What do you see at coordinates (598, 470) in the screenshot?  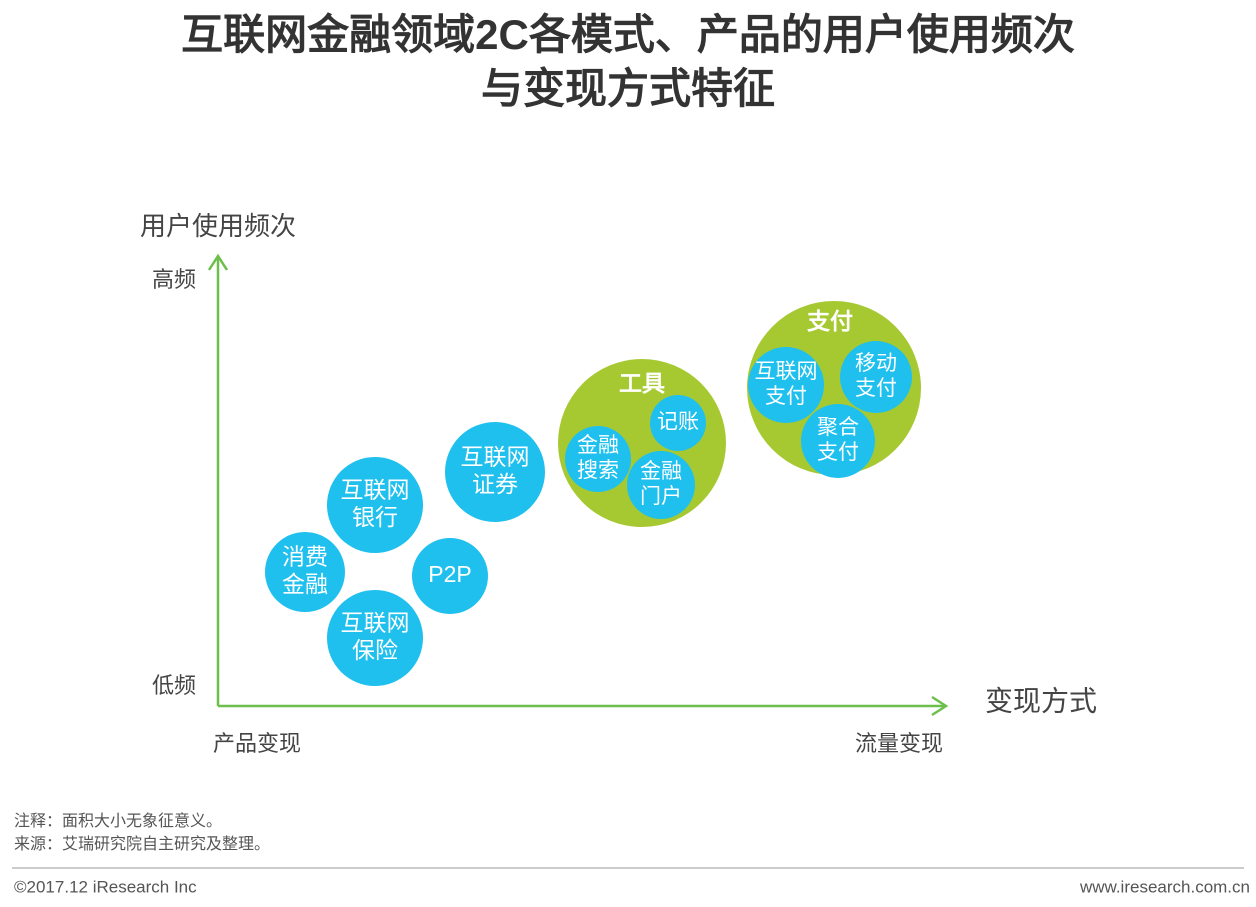 I see `bubble-label: 搜索` at bounding box center [598, 470].